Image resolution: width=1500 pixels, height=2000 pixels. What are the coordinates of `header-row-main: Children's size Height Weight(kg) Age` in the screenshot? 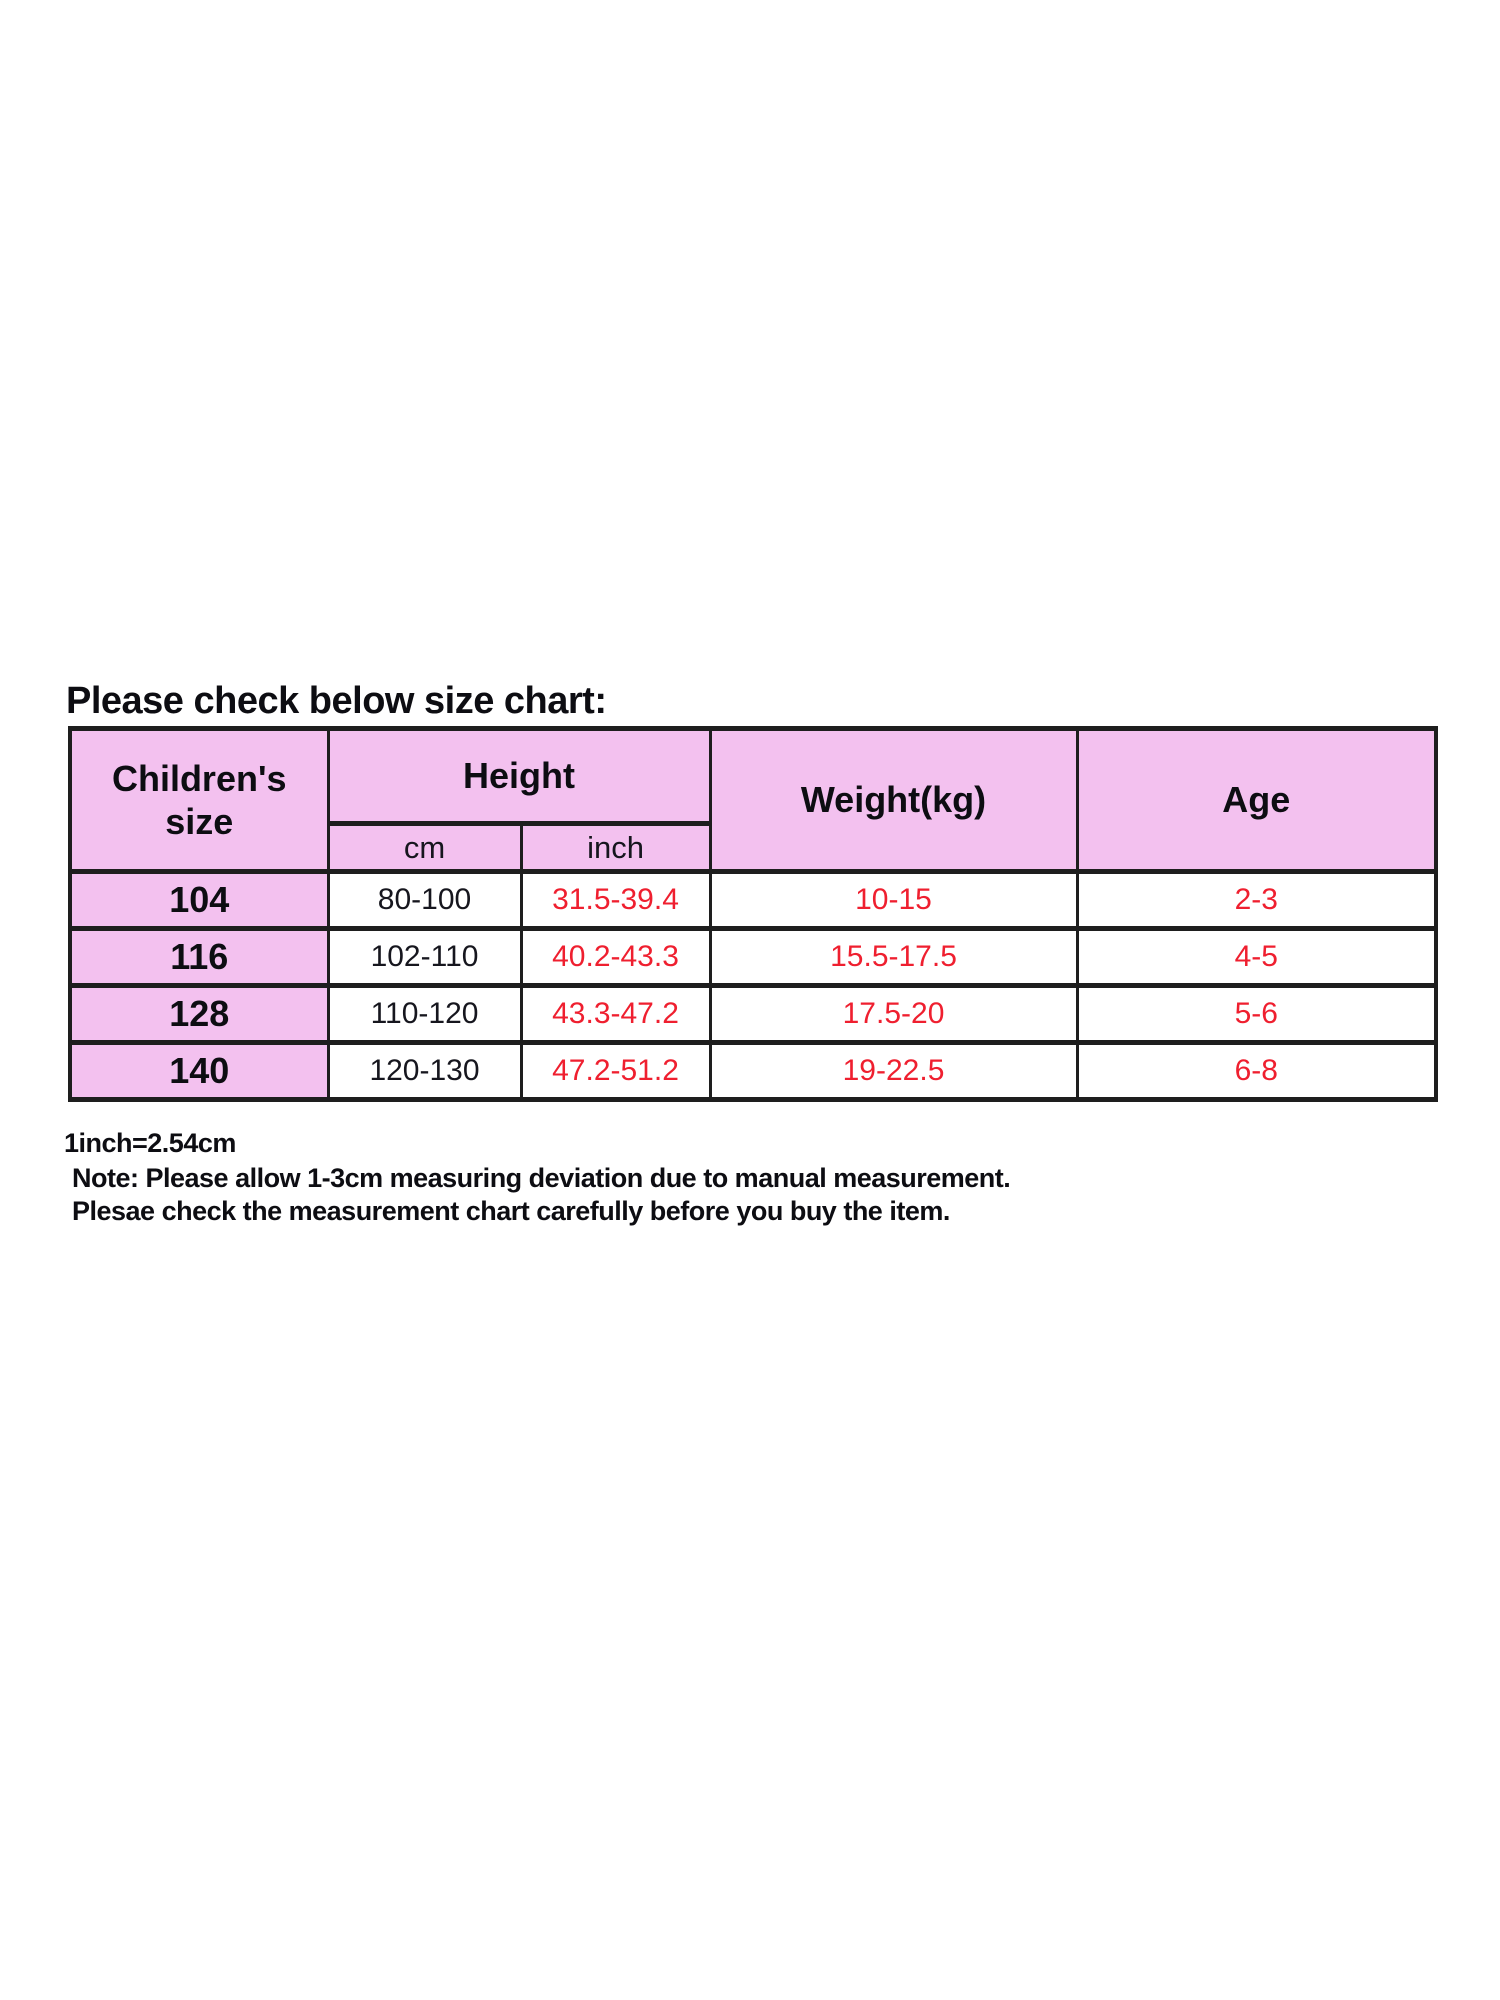 It's located at (753, 800).